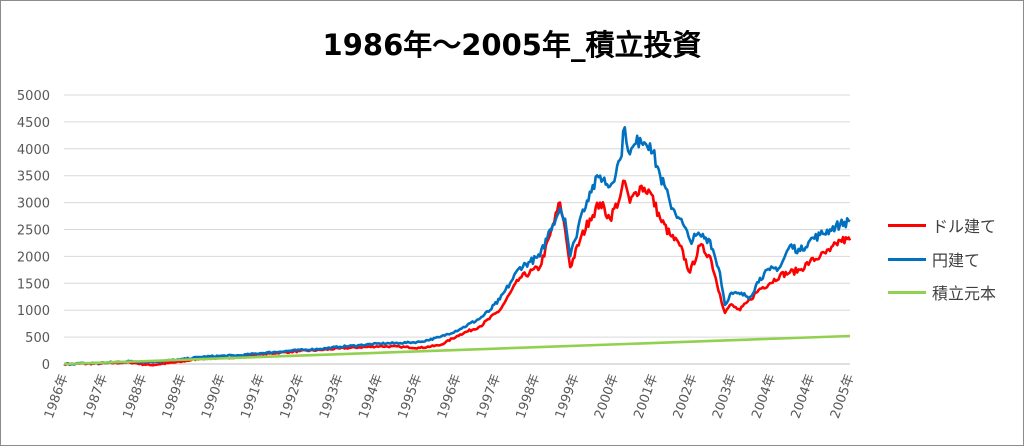  I want to click on x-tick-label: 1994年, so click(371, 396).